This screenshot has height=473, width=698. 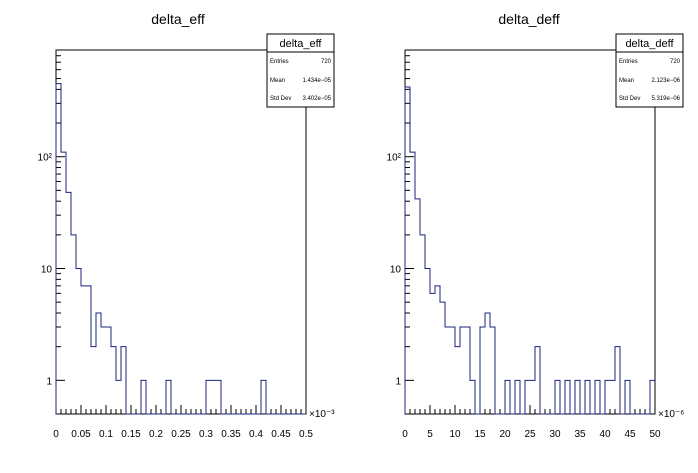 I want to click on chart-title: delta_deff, so click(x=528, y=19).